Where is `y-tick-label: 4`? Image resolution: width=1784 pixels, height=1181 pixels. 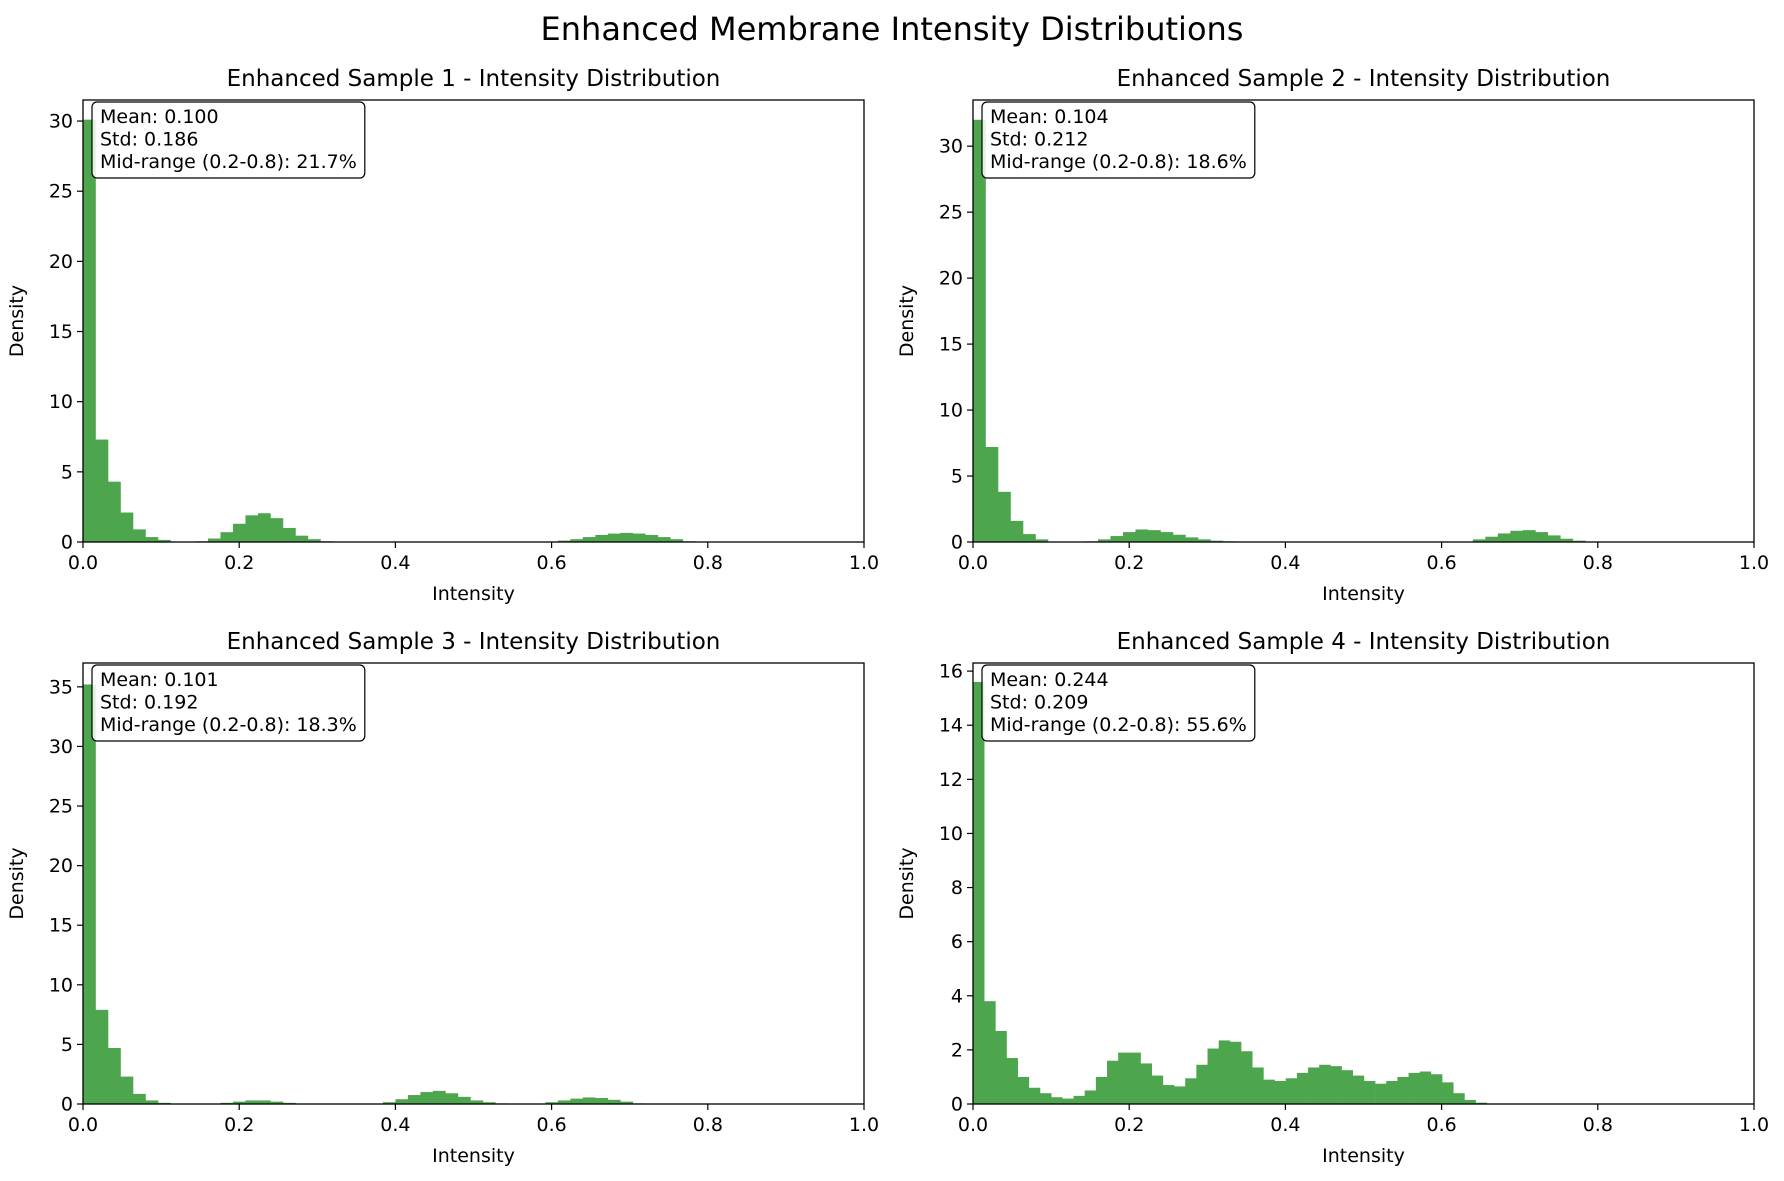
y-tick-label: 4 is located at coordinates (957, 996).